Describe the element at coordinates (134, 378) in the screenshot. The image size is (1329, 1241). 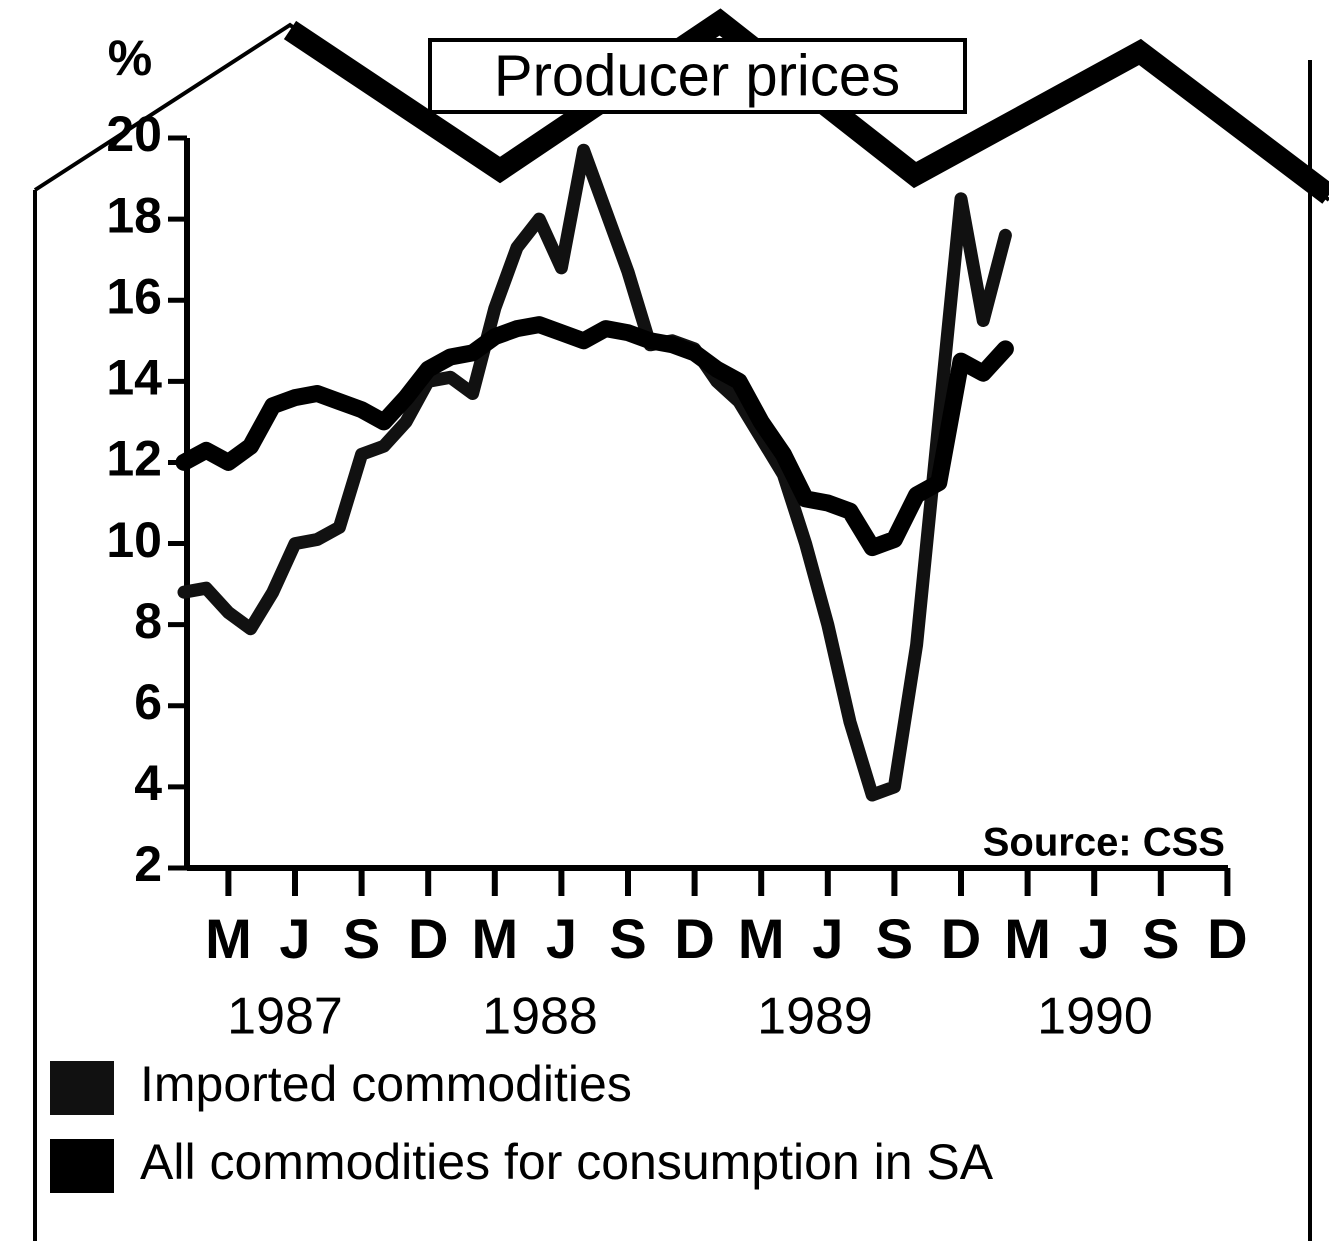
I see `y-tick-label: 14` at that location.